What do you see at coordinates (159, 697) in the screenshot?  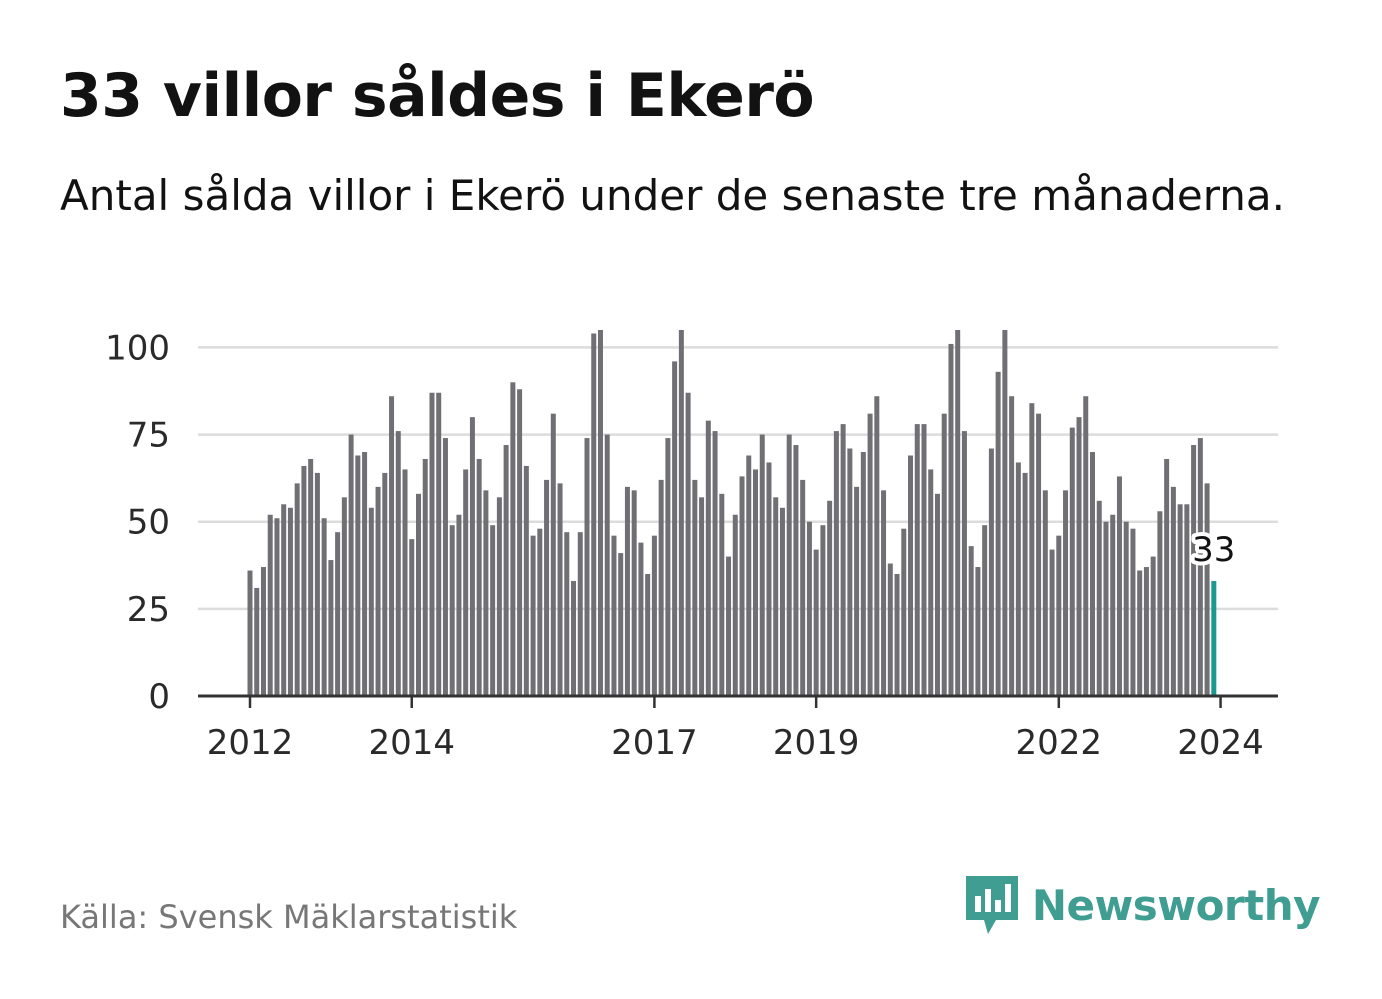 I see `y-tick-label: 0` at bounding box center [159, 697].